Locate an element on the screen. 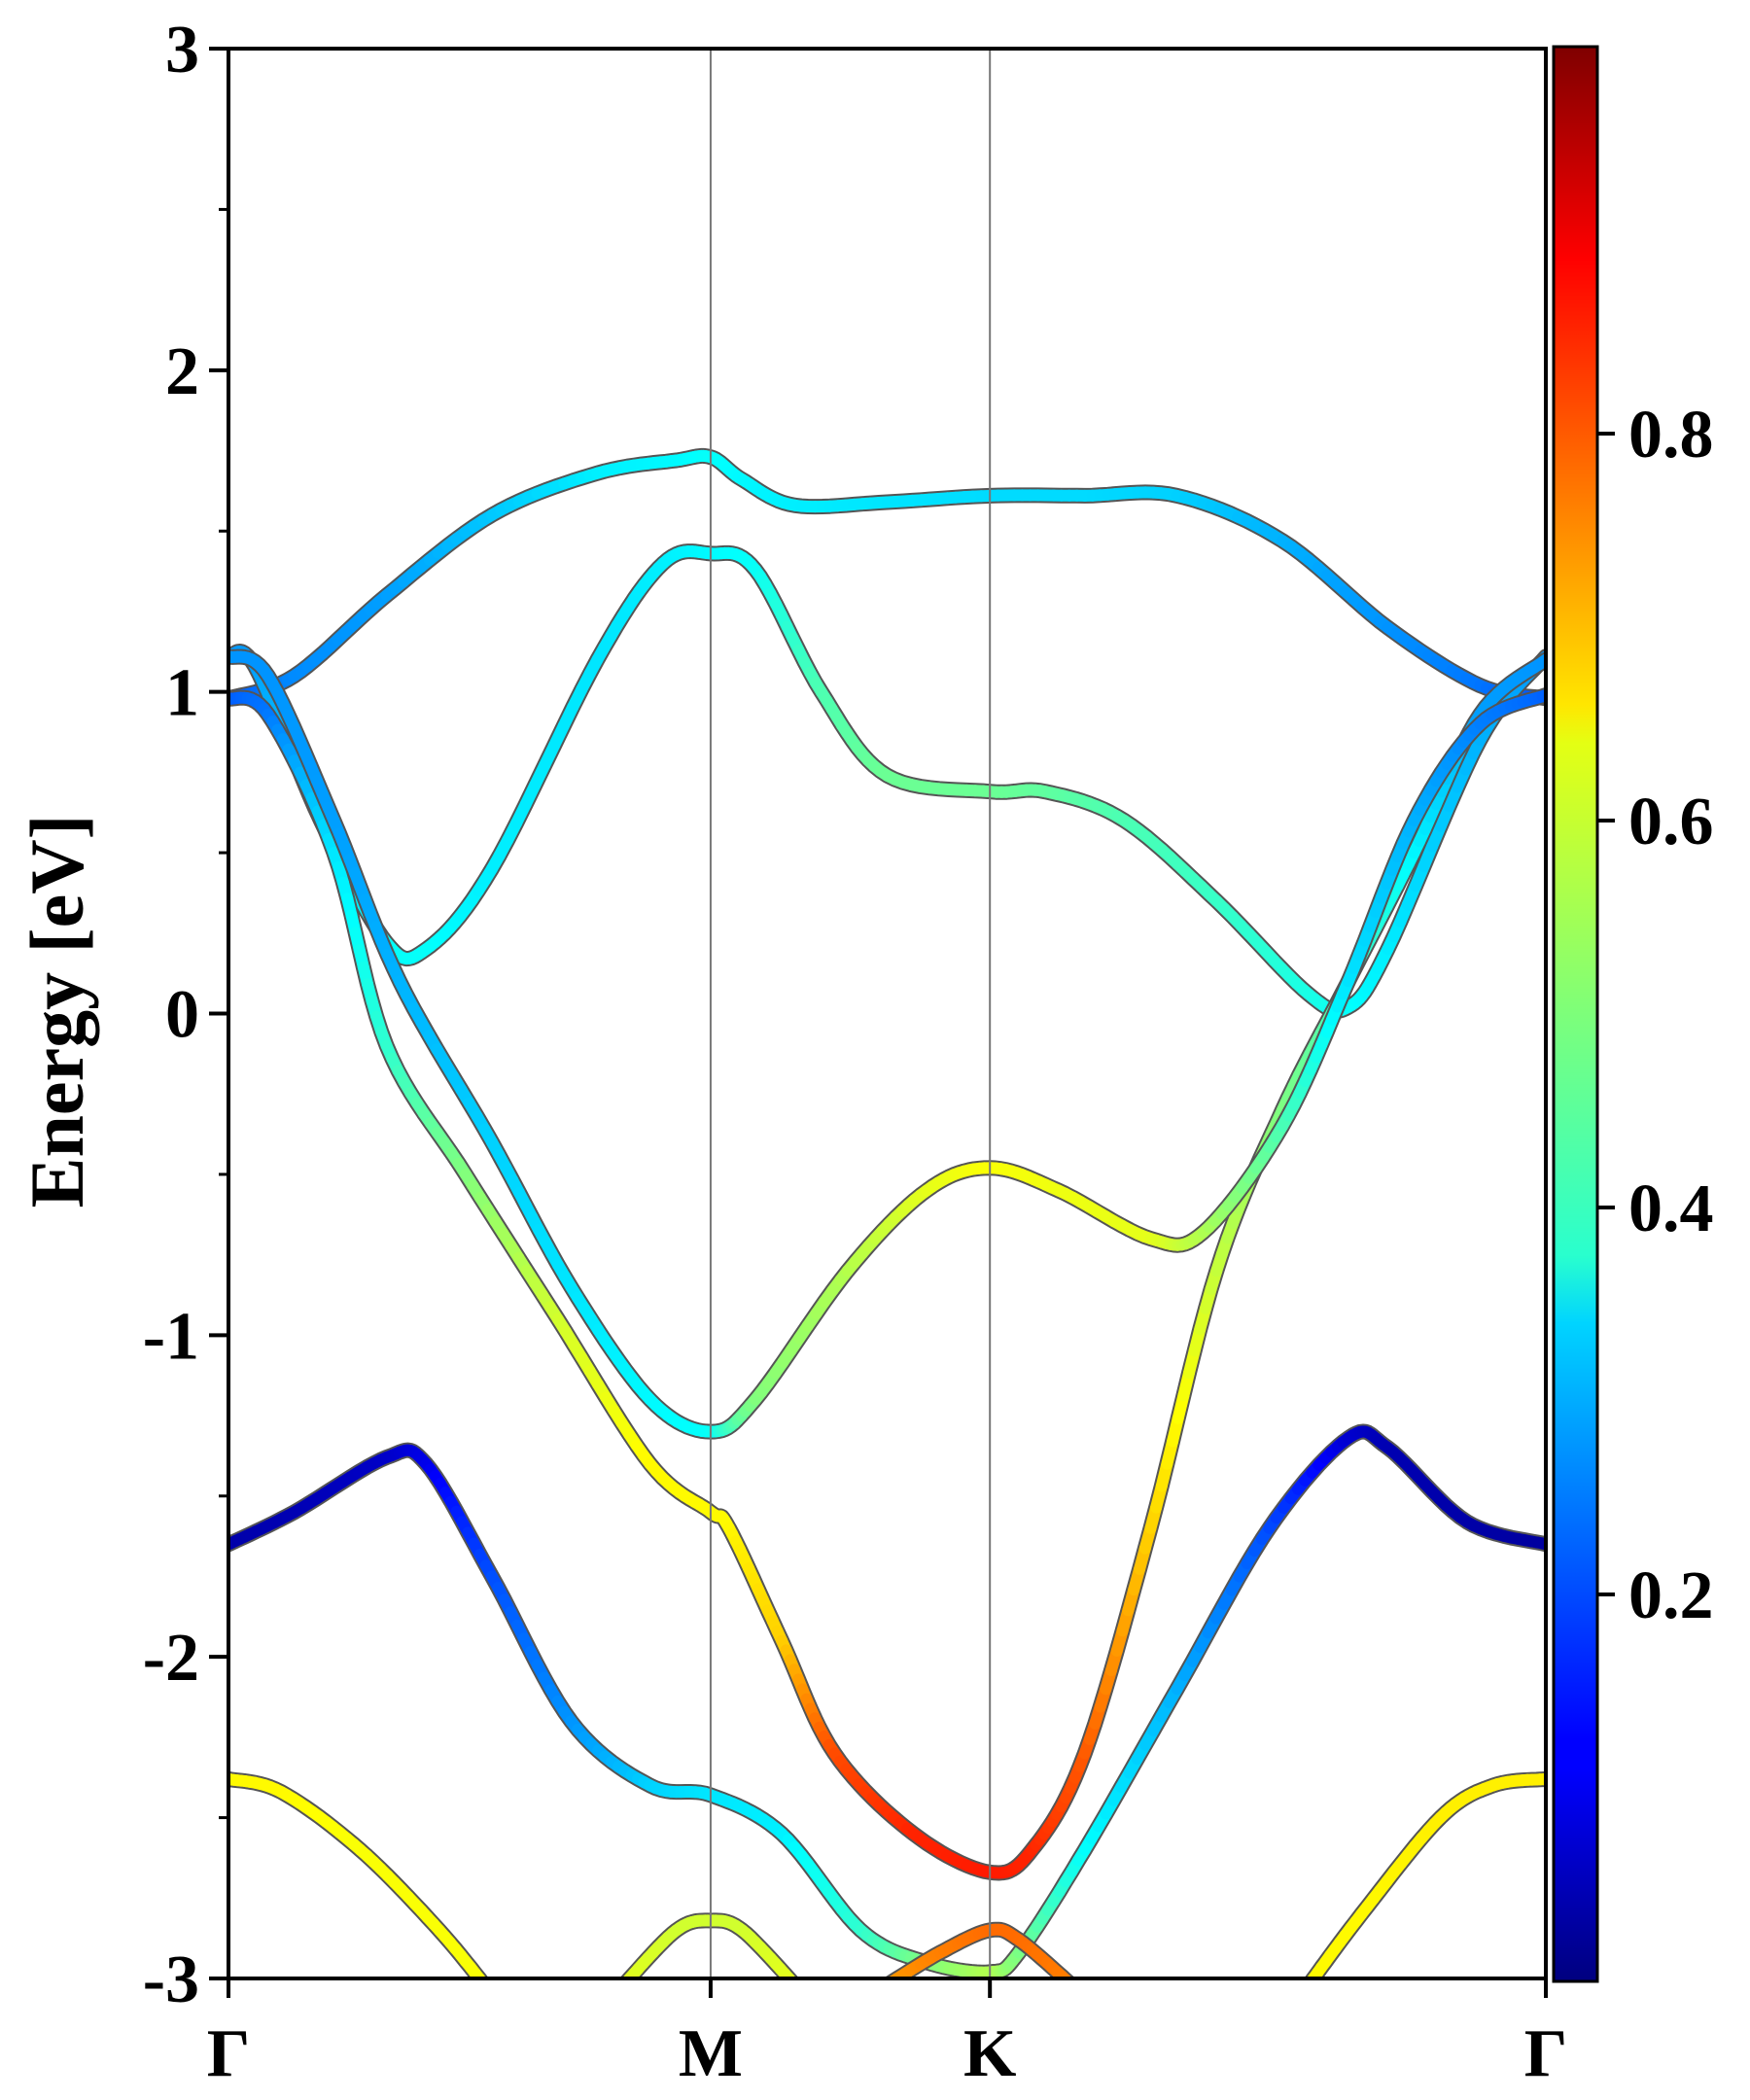 The height and width of the screenshot is (2100, 1750). y-axis-label: Energy [eV] is located at coordinates (57, 1011).